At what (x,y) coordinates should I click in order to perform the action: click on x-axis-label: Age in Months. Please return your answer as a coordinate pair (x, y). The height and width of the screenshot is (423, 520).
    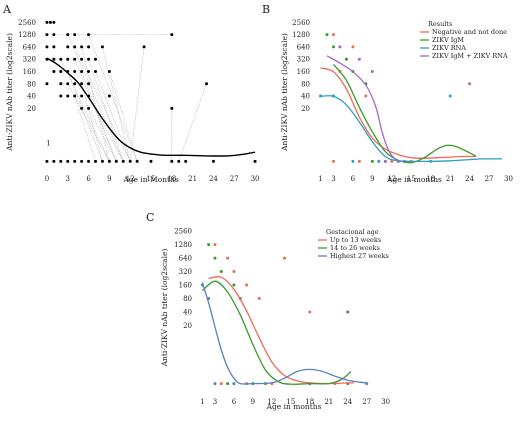
    Looking at the image, I should click on (150, 179).